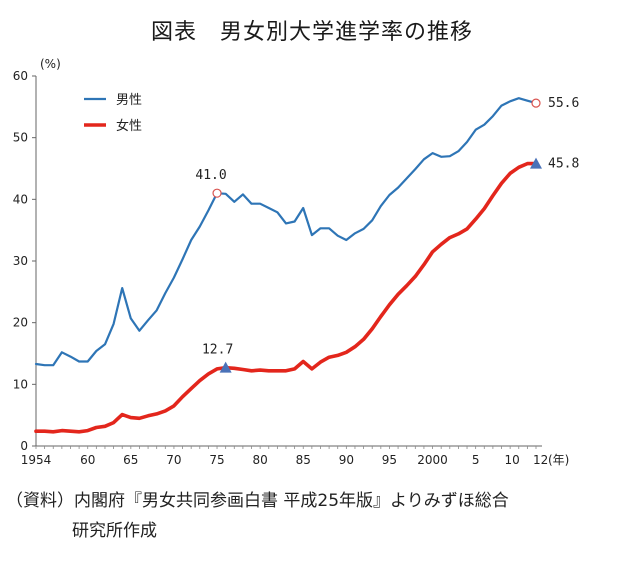  Describe the element at coordinates (20, 261) in the screenshot. I see `y-tick-label: 30` at that location.